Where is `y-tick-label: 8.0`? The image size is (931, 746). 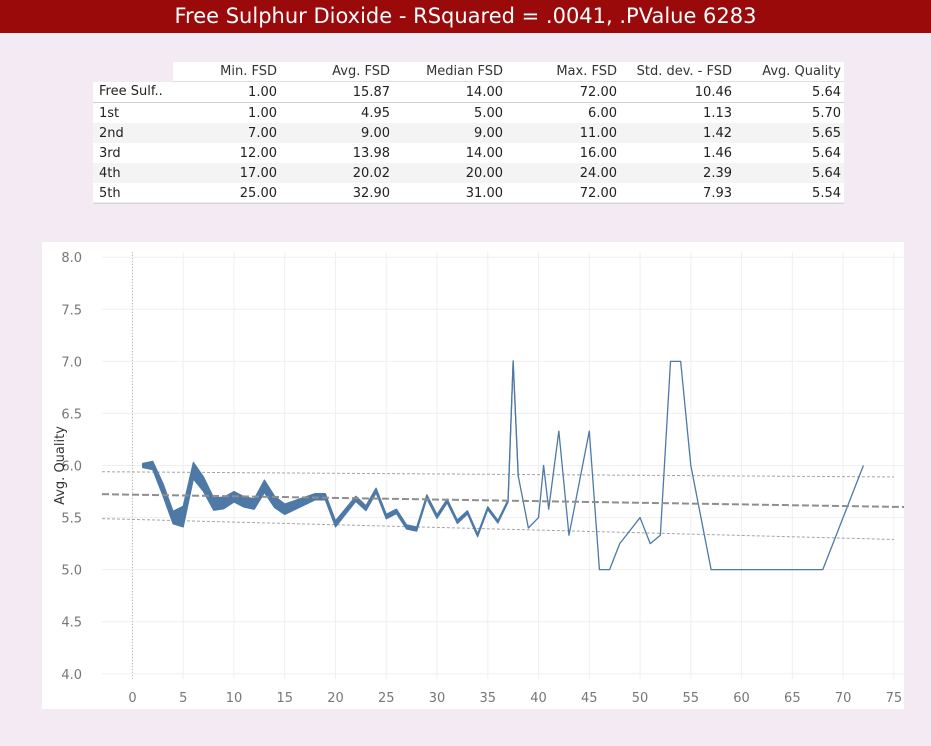
y-tick-label: 8.0 is located at coordinates (71, 258).